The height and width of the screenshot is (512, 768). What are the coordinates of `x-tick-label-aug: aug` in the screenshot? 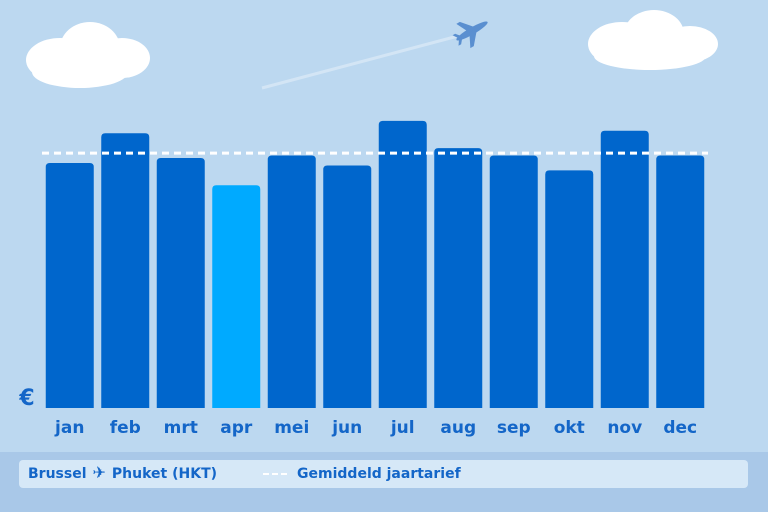 It's located at (458, 428).